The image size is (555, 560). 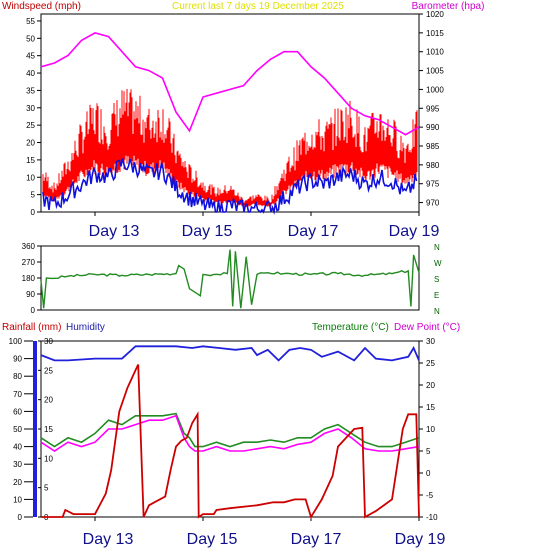 What do you see at coordinates (30, 177) in the screenshot?
I see `wind-tick-label: 10` at bounding box center [30, 177].